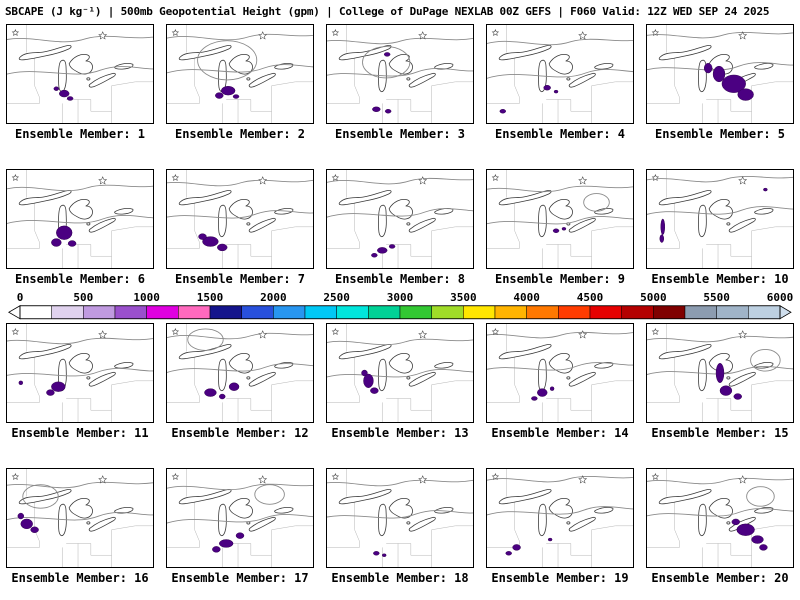 Image resolution: width=800 pixels, height=600 pixels. What do you see at coordinates (526, 297) in the screenshot?
I see `colorbar-tick-4000: 4000` at bounding box center [526, 297].